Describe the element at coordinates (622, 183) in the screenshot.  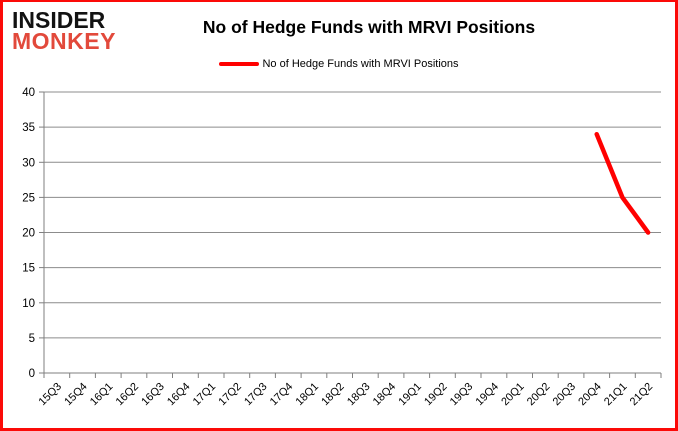
I see `series-line` at that location.